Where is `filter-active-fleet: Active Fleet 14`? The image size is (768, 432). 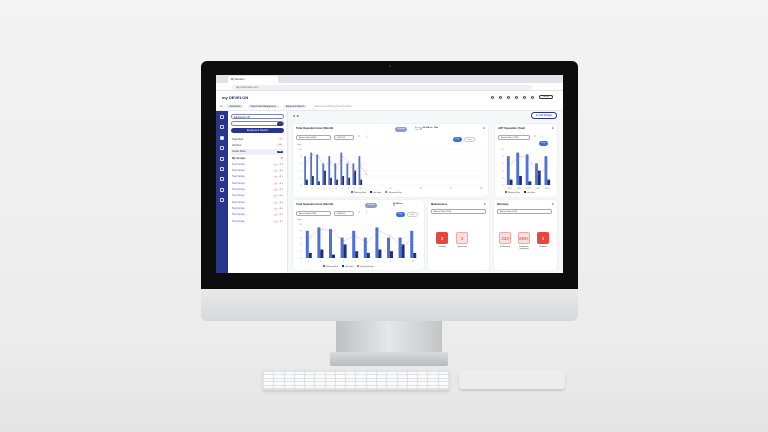 filter-active-fleet: Active Fleet 14 is located at coordinates (257, 151).